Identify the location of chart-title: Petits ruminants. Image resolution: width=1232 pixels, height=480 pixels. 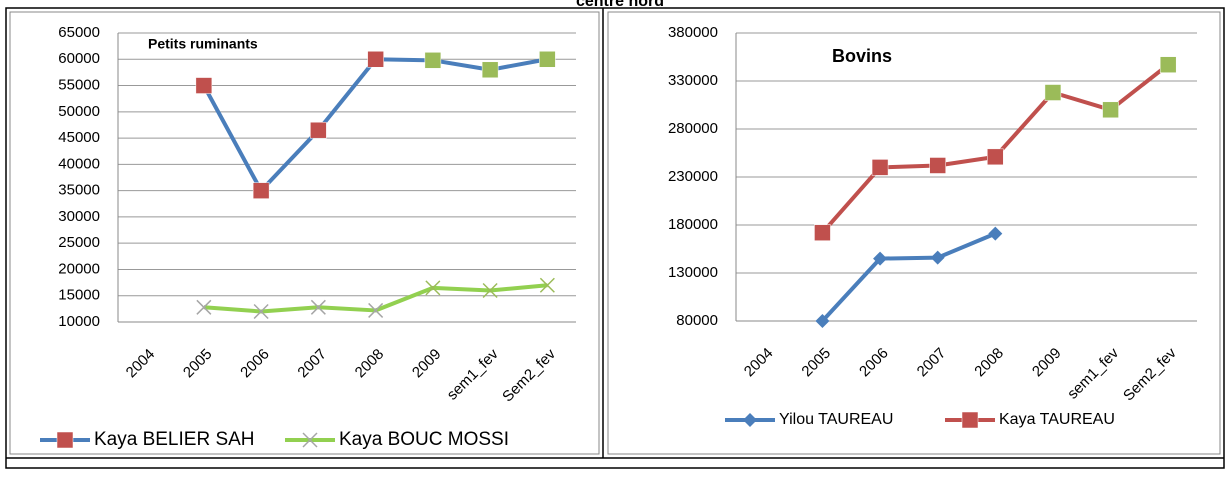
(203, 44).